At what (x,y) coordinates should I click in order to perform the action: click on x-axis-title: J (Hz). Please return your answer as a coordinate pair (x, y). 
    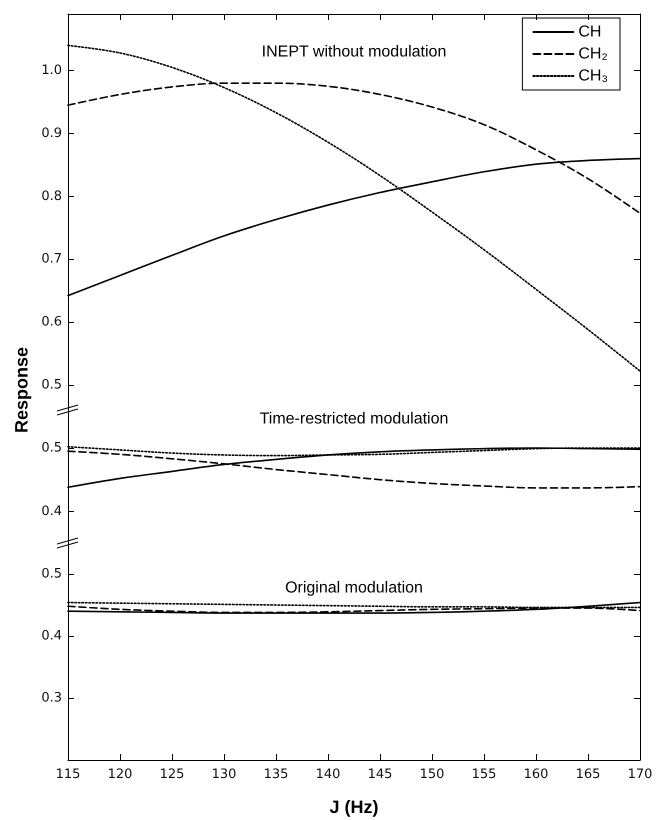
    Looking at the image, I should click on (354, 806).